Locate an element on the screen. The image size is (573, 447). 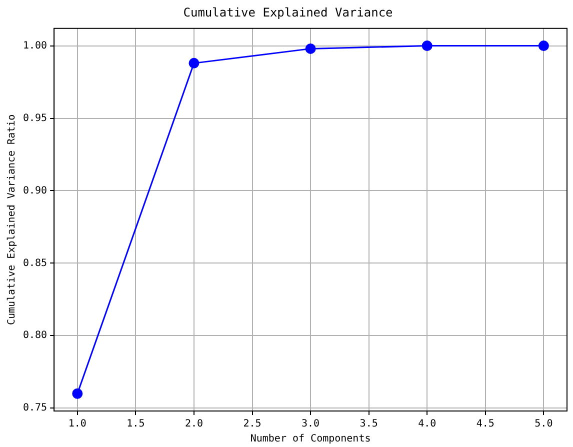
x-axis-title: Number of Components is located at coordinates (310, 439).